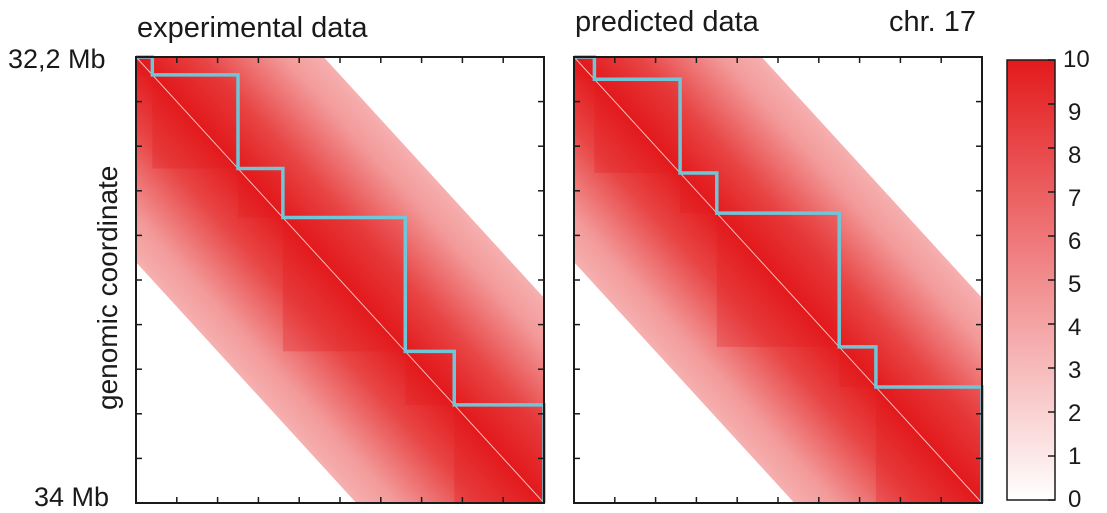 This screenshot has height=513, width=1107. What do you see at coordinates (1076, 59) in the screenshot?
I see `colorbar-tick-label: 10` at bounding box center [1076, 59].